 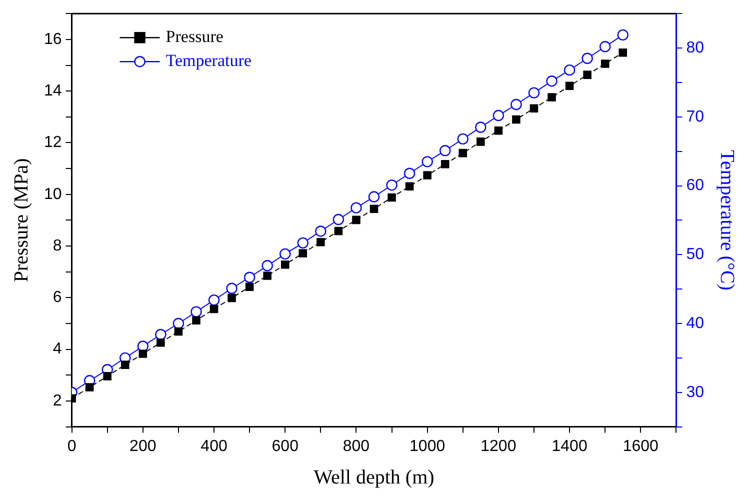 What do you see at coordinates (640, 446) in the screenshot?
I see `x-tick-label: 1600` at bounding box center [640, 446].